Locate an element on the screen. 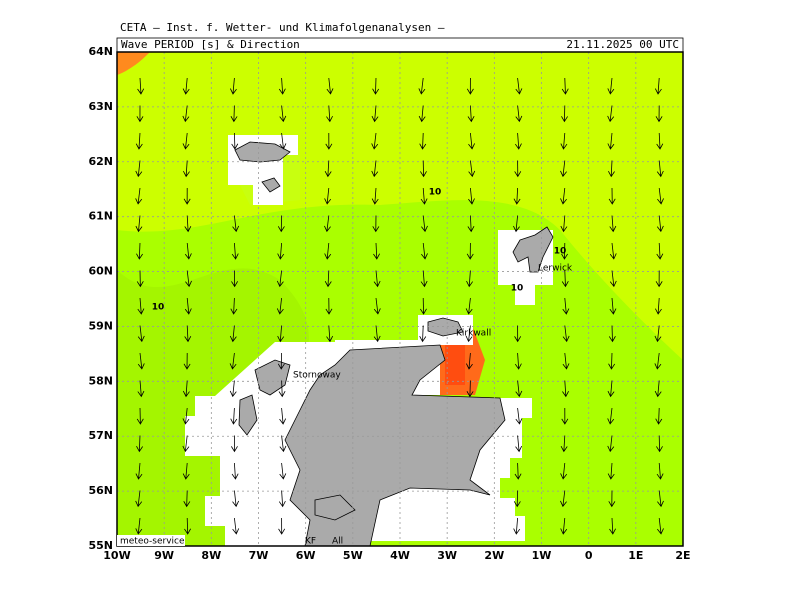 The height and width of the screenshot is (604, 800). lon-label: 1E is located at coordinates (635, 555).